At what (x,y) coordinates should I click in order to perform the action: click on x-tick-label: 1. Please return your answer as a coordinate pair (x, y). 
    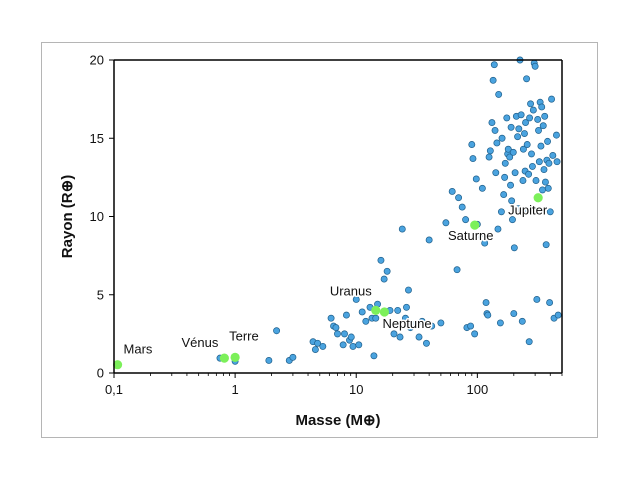
    Looking at the image, I should click on (234, 389).